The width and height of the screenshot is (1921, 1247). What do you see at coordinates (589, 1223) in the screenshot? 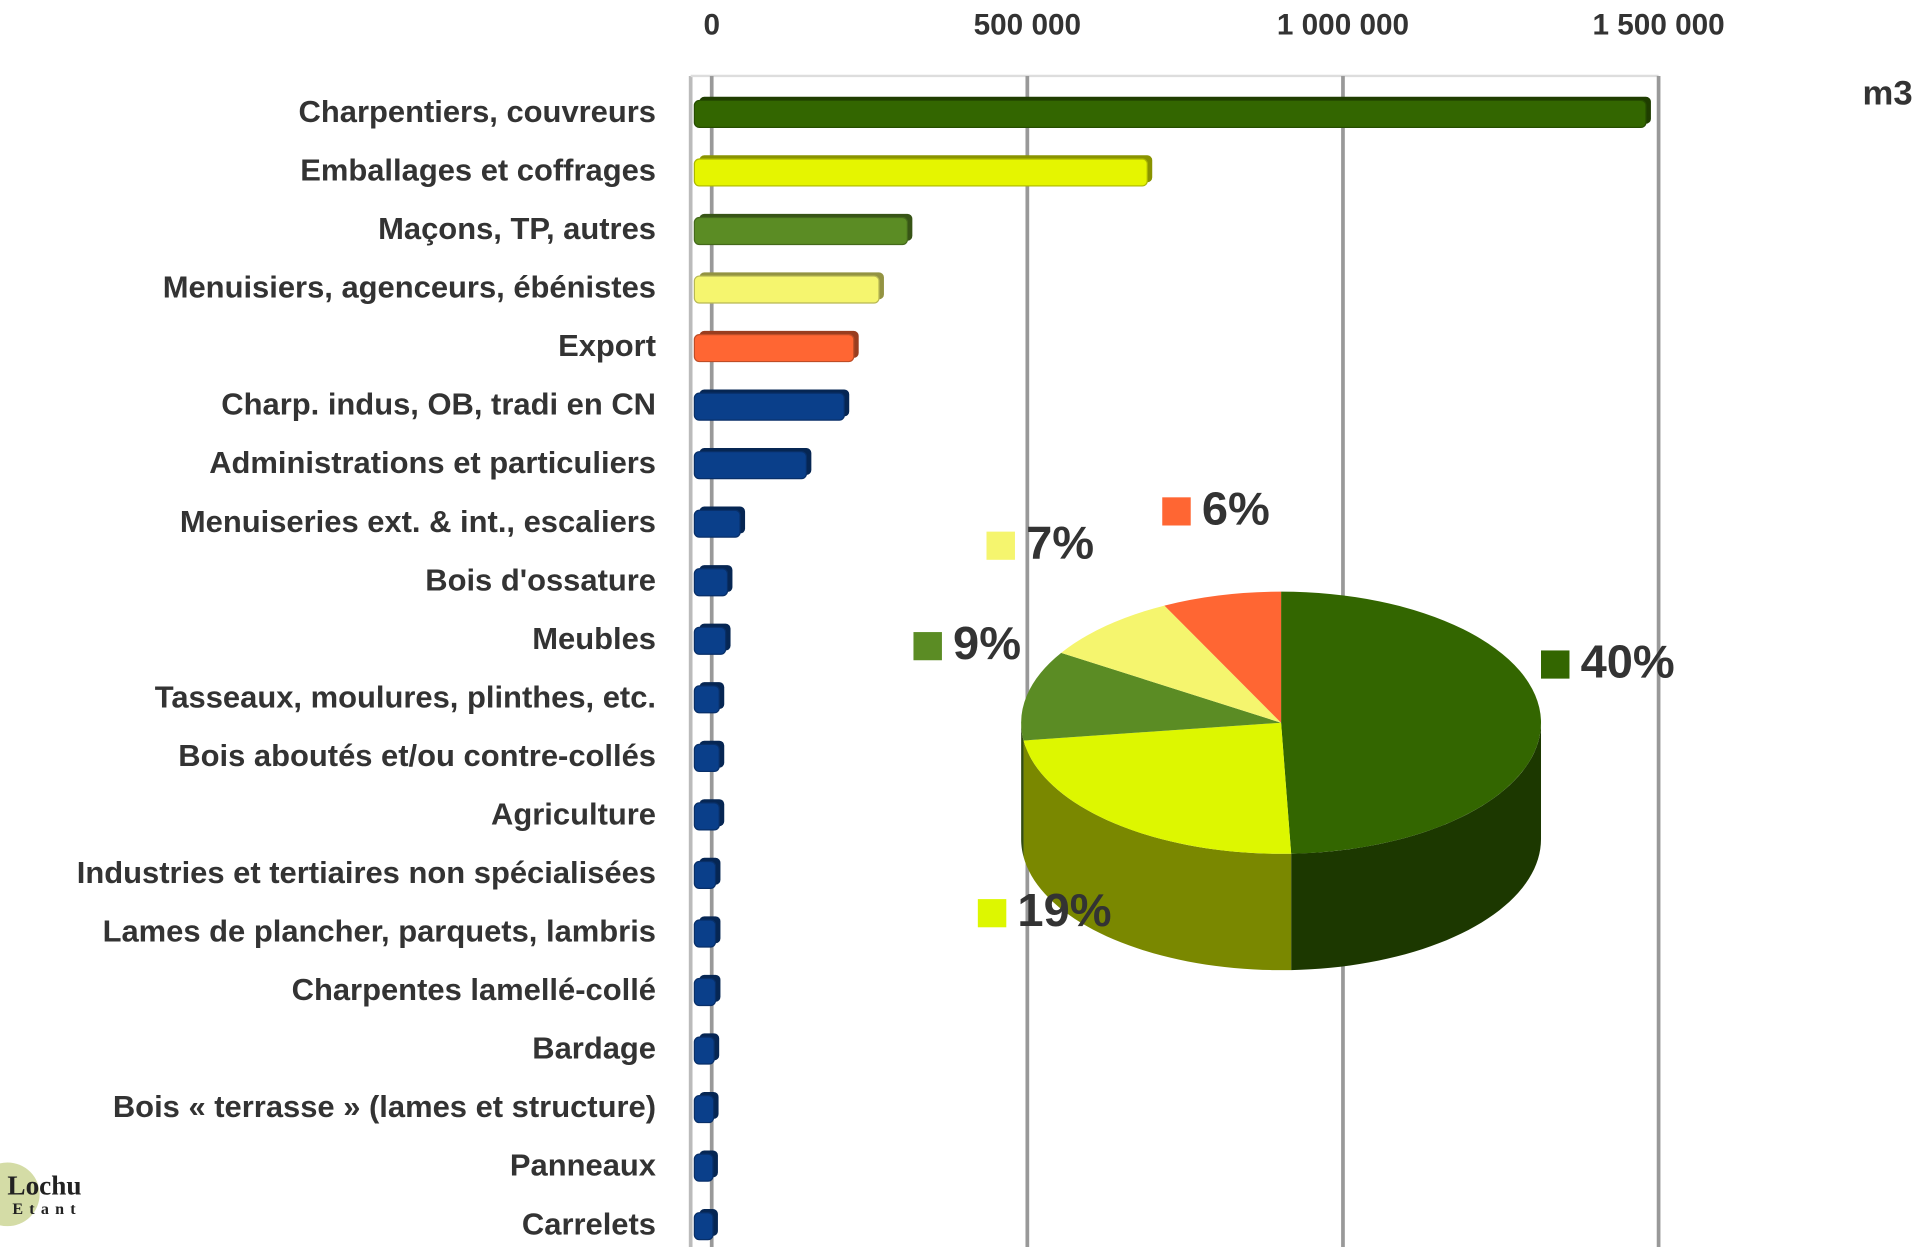
I see `y-tick-label: Carrelets` at bounding box center [589, 1223].